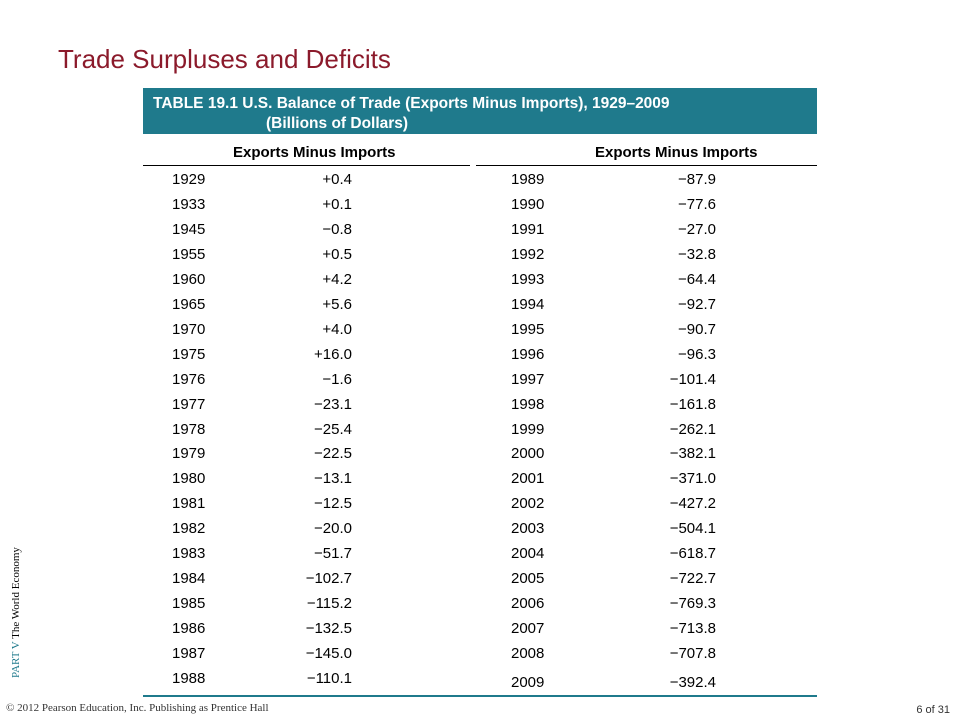 The image size is (960, 720). What do you see at coordinates (528, 404) in the screenshot?
I see `table-cell-year: 1998` at bounding box center [528, 404].